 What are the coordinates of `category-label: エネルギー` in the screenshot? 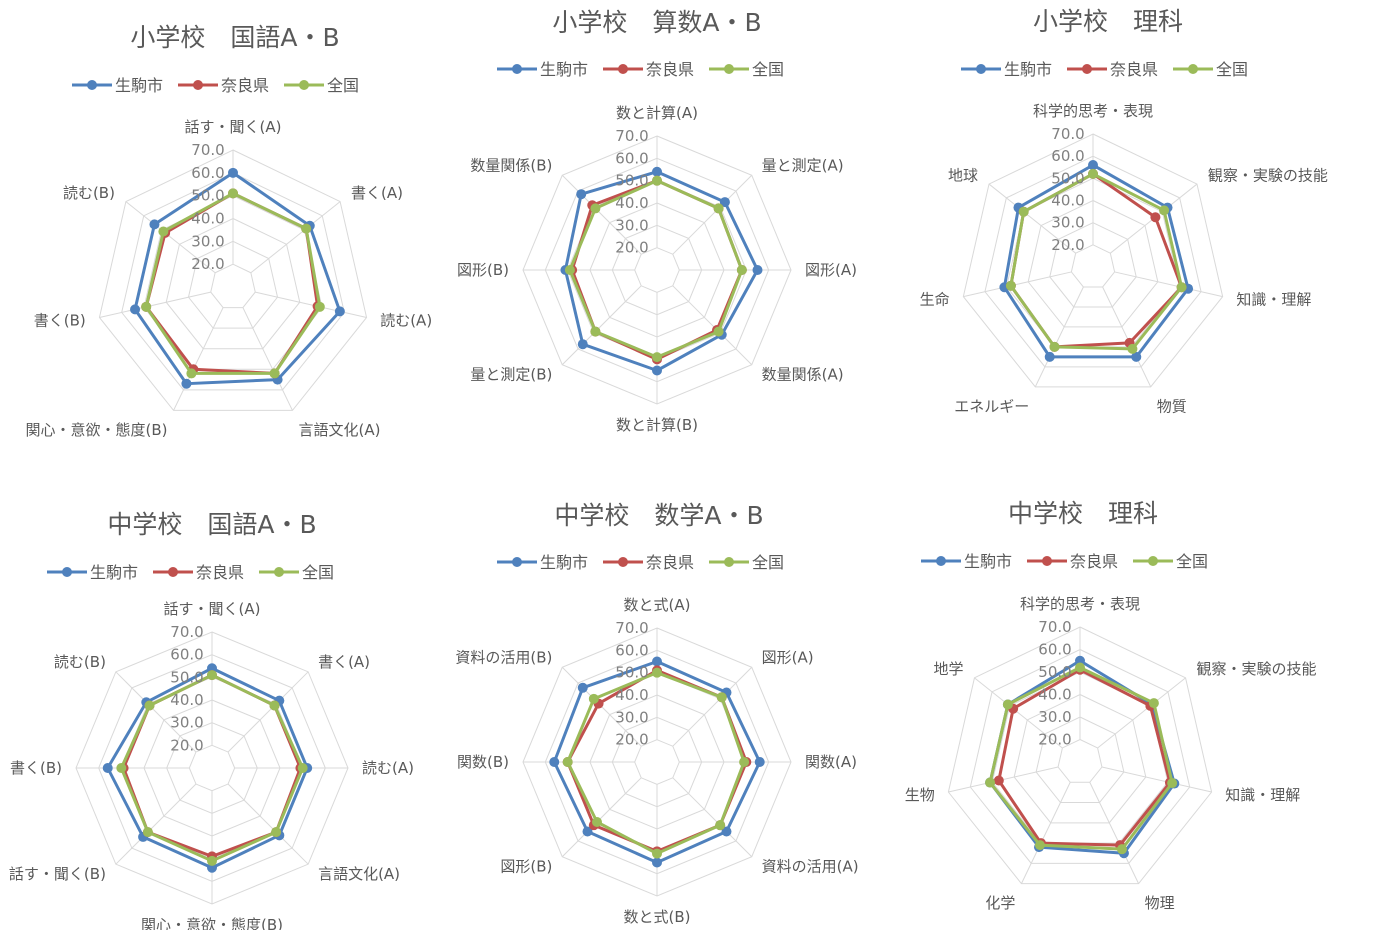 It's located at (991, 406).